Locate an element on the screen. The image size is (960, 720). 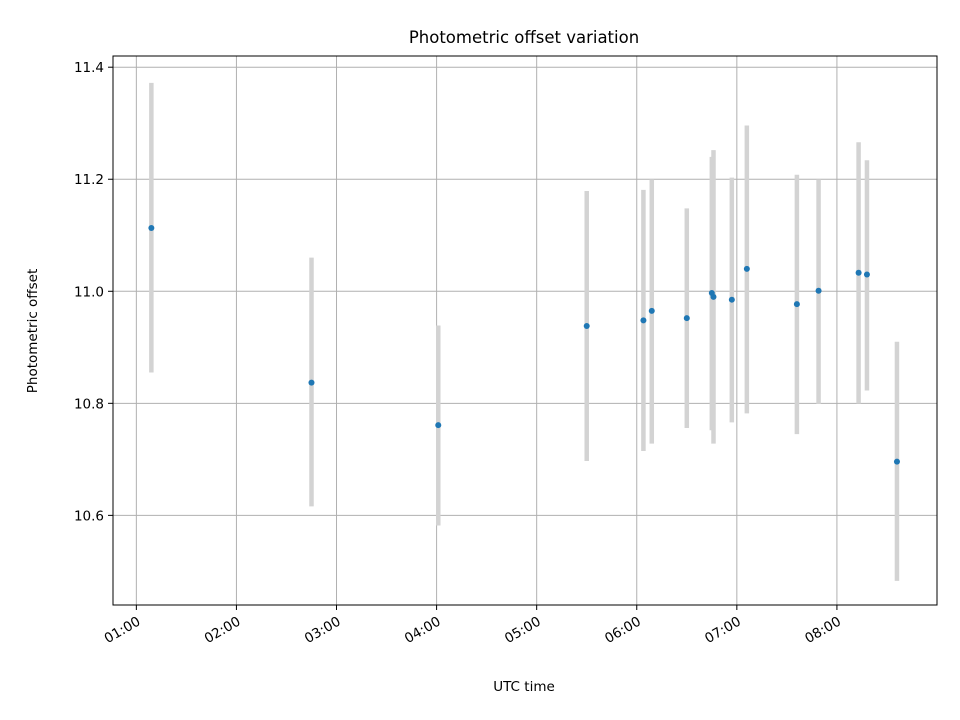
x-tick-label: 05:00 is located at coordinates (523, 630).